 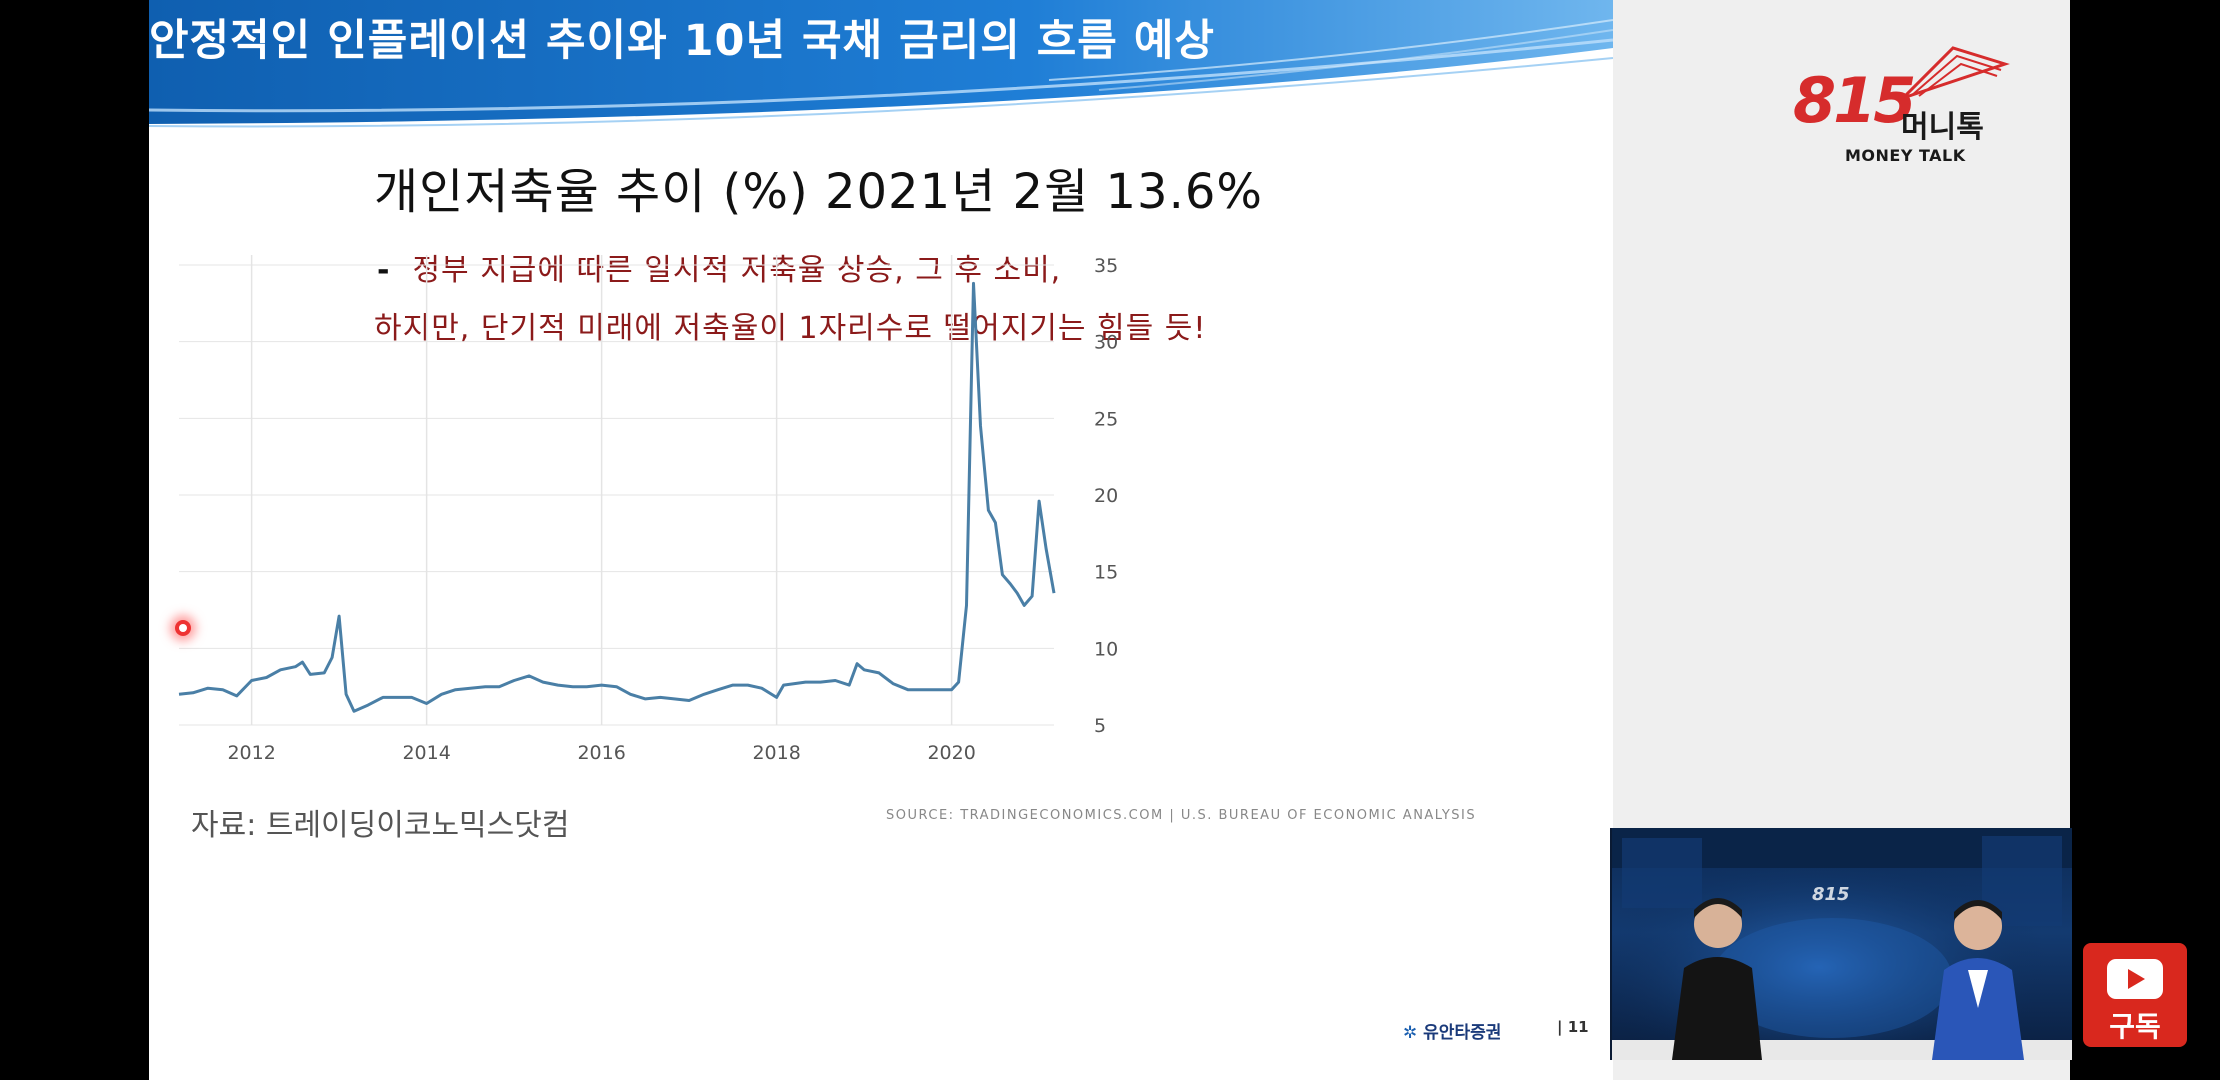 What do you see at coordinates (1955, 73) in the screenshot?
I see `money-fan-icon` at bounding box center [1955, 73].